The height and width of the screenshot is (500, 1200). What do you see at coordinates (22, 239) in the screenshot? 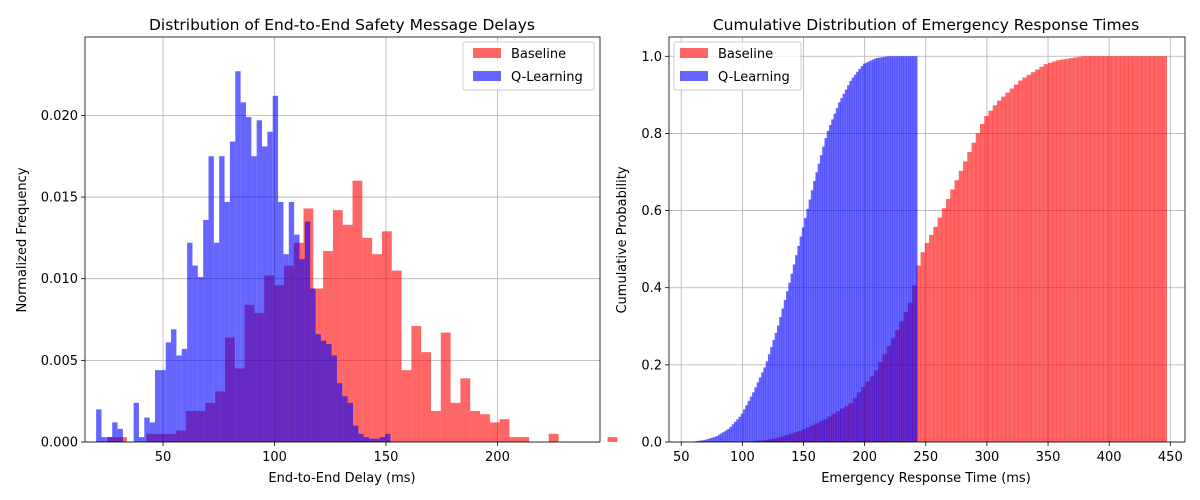
I see `y-axis-label: Normalized Frequency` at bounding box center [22, 239].